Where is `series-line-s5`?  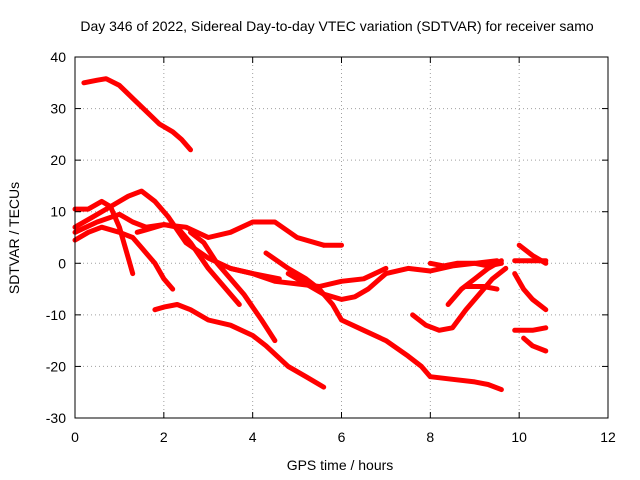 series-line-s5 is located at coordinates (199, 229).